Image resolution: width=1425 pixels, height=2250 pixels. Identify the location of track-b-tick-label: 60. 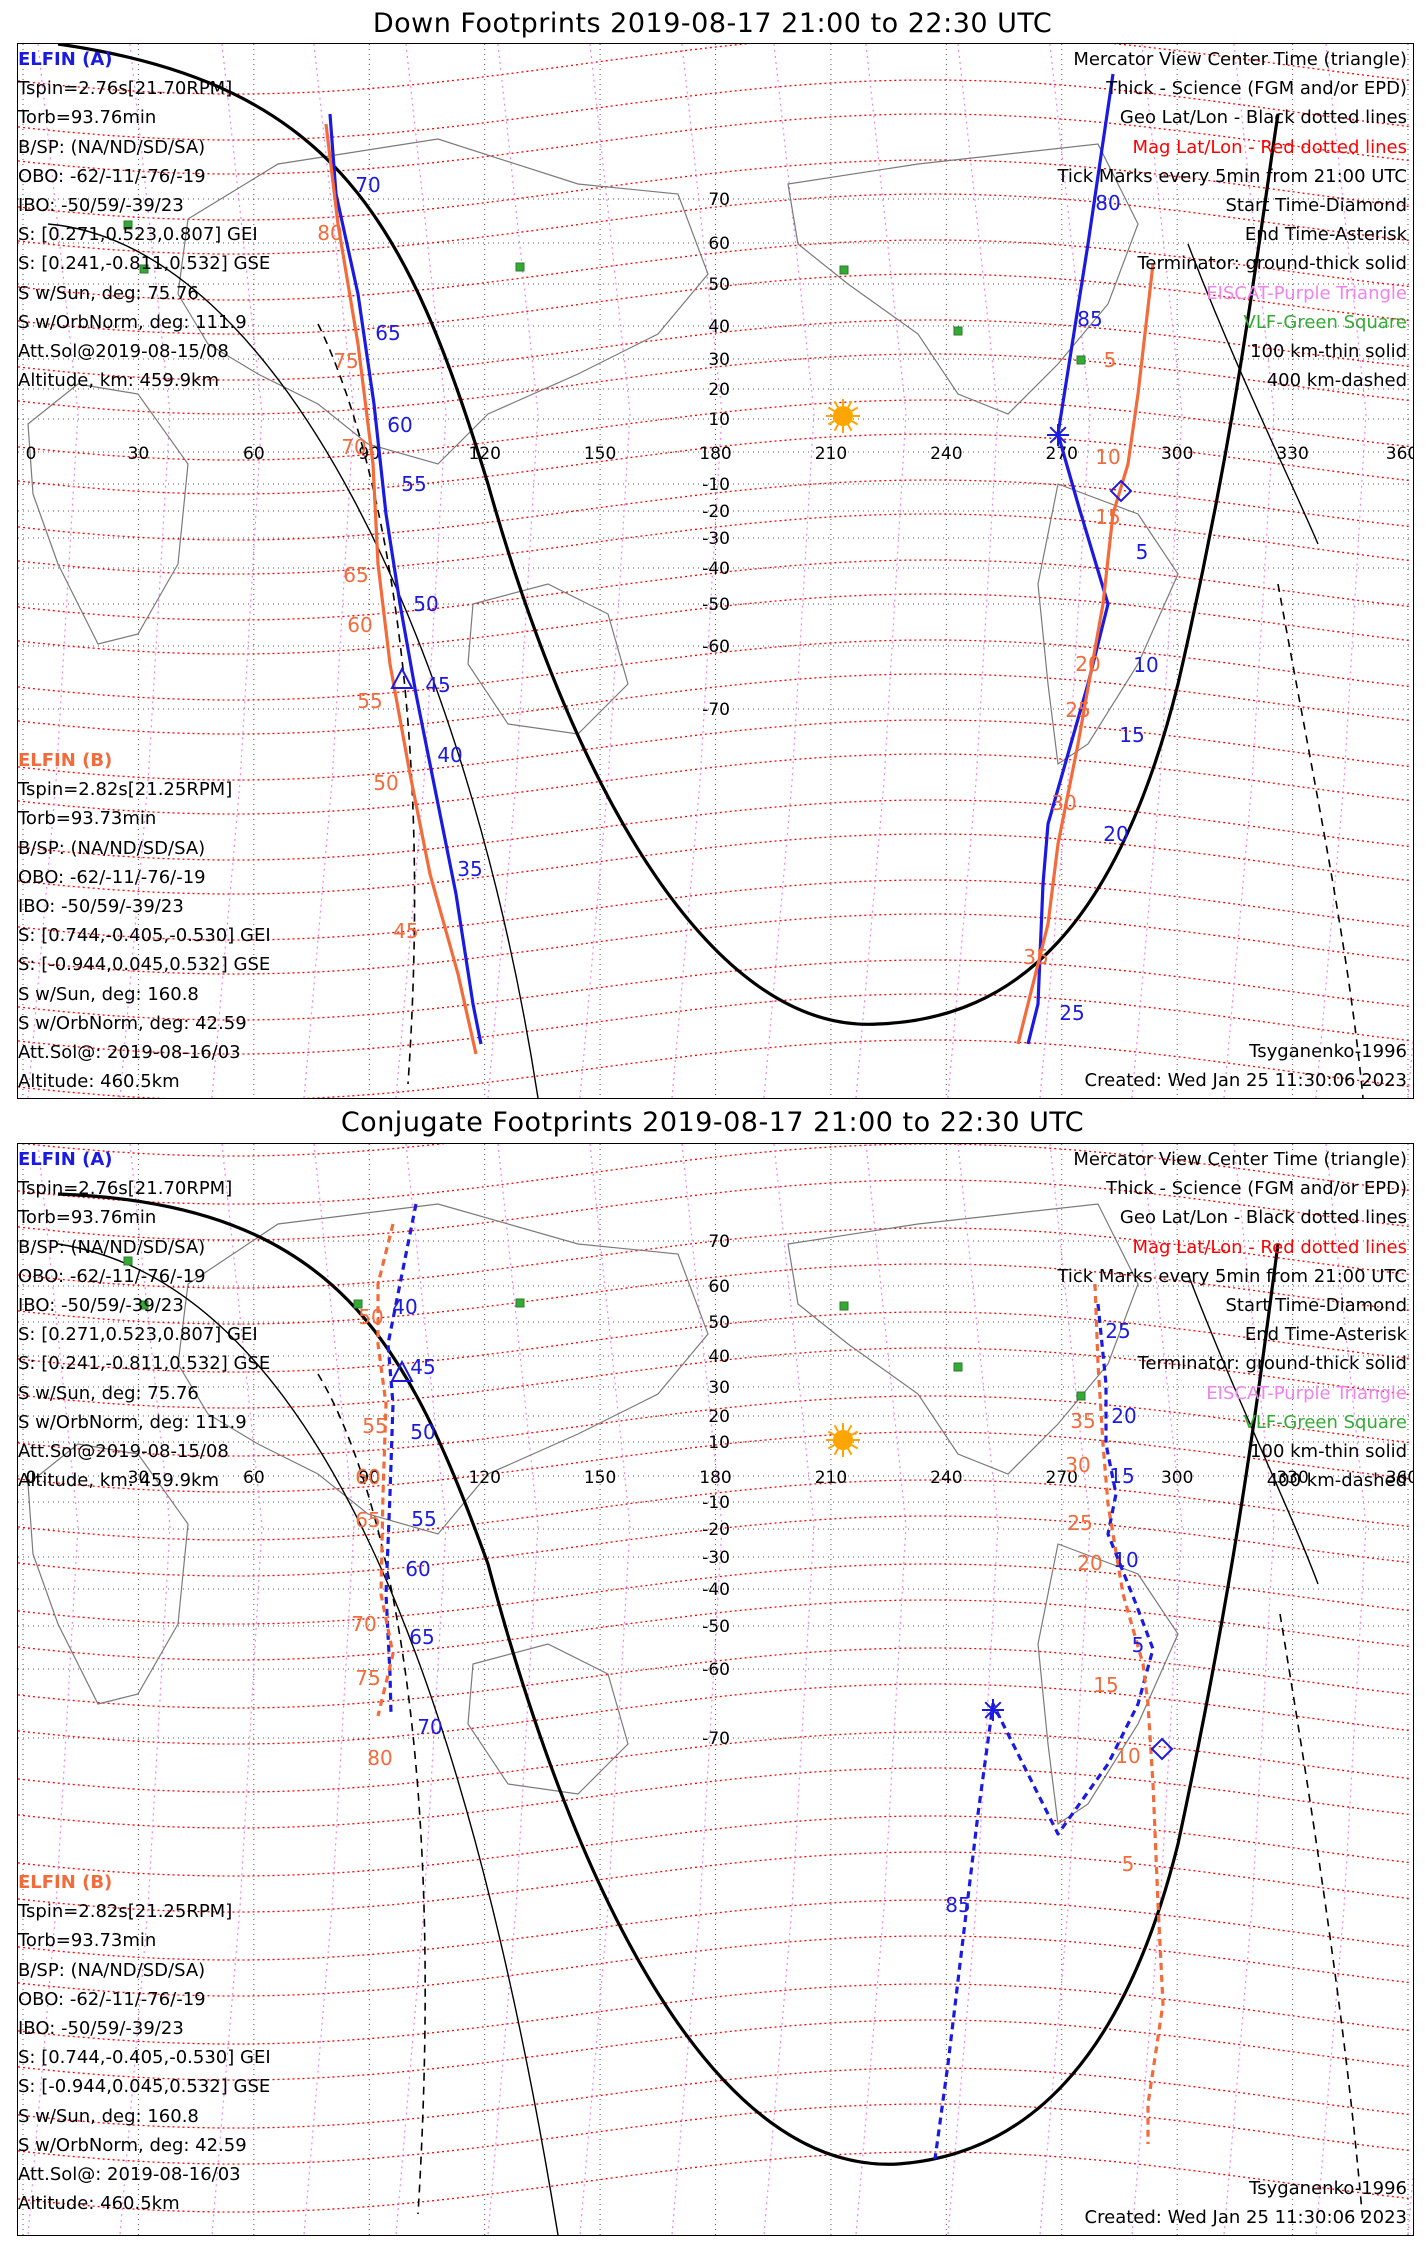
(367, 1477).